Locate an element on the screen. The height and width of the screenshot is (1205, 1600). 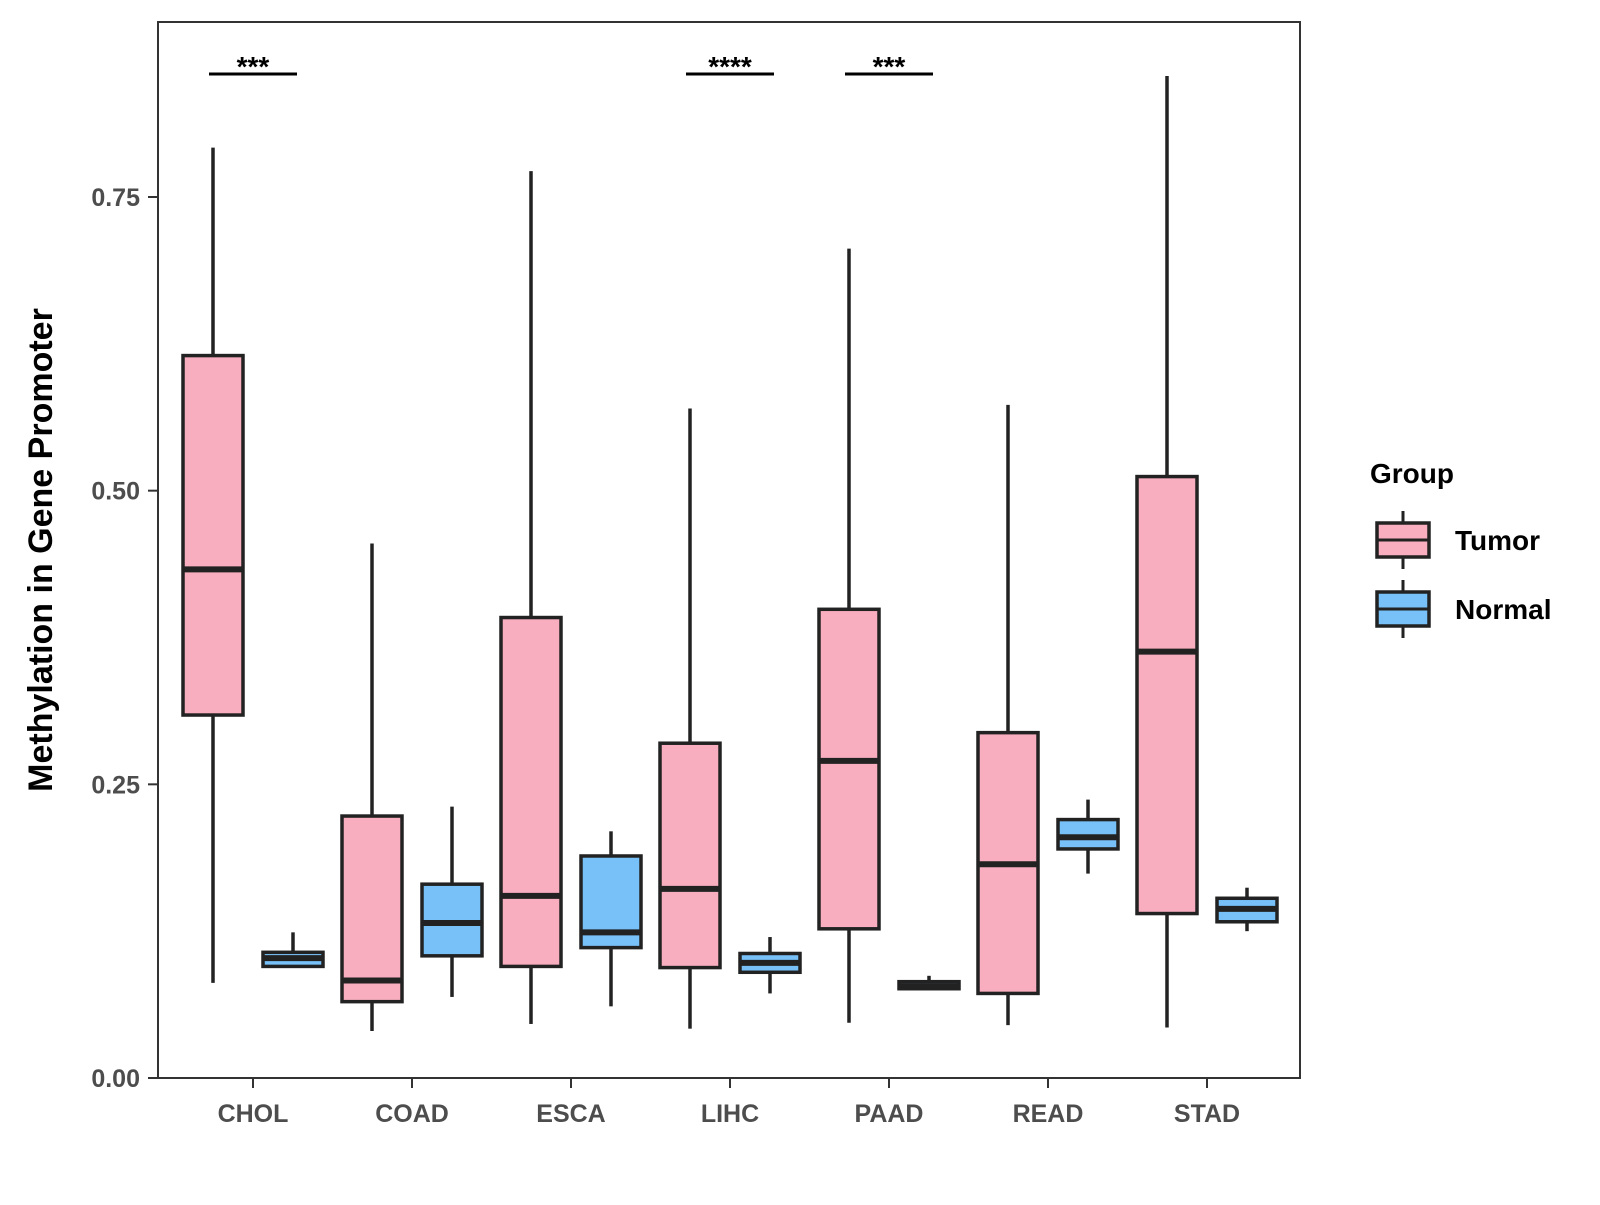
legend: Group Tumor Normal is located at coordinates (1460, 548).